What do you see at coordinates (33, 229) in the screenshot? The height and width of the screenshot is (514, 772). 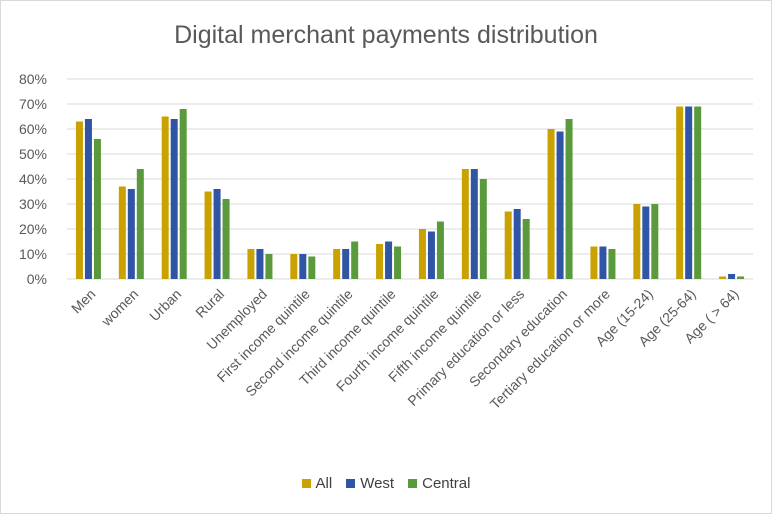 I see `y-tick-label: 20%` at bounding box center [33, 229].